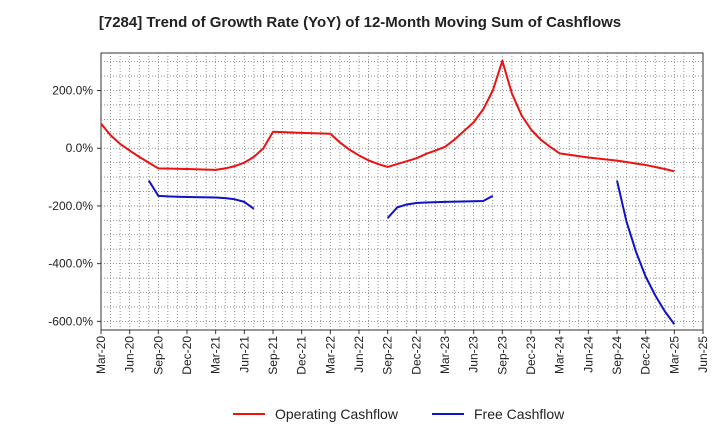  Describe the element at coordinates (617, 355) in the screenshot. I see `x-tick-label: Sep-24` at that location.